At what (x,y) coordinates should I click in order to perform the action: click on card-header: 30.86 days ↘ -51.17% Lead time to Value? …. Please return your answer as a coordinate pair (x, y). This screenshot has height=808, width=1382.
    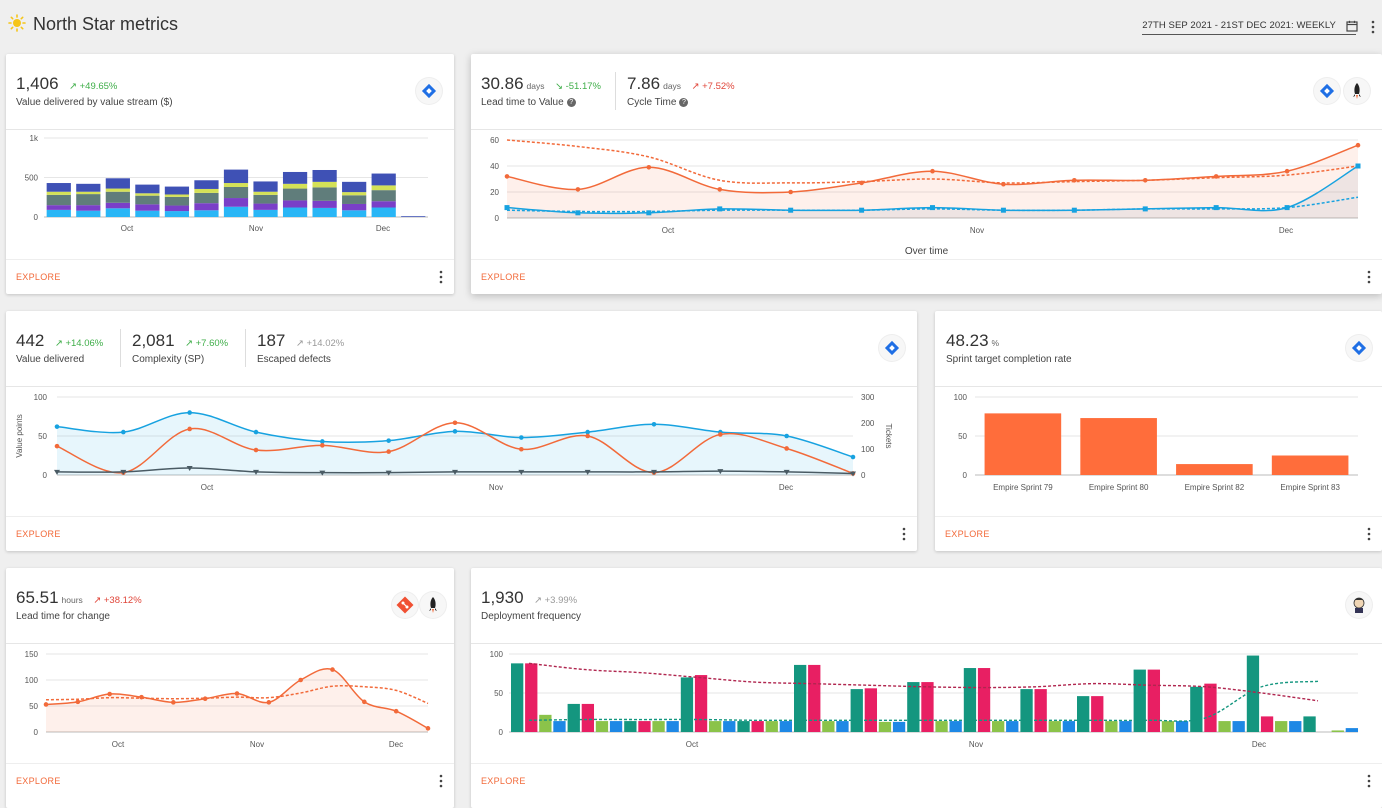
    Looking at the image, I should click on (926, 92).